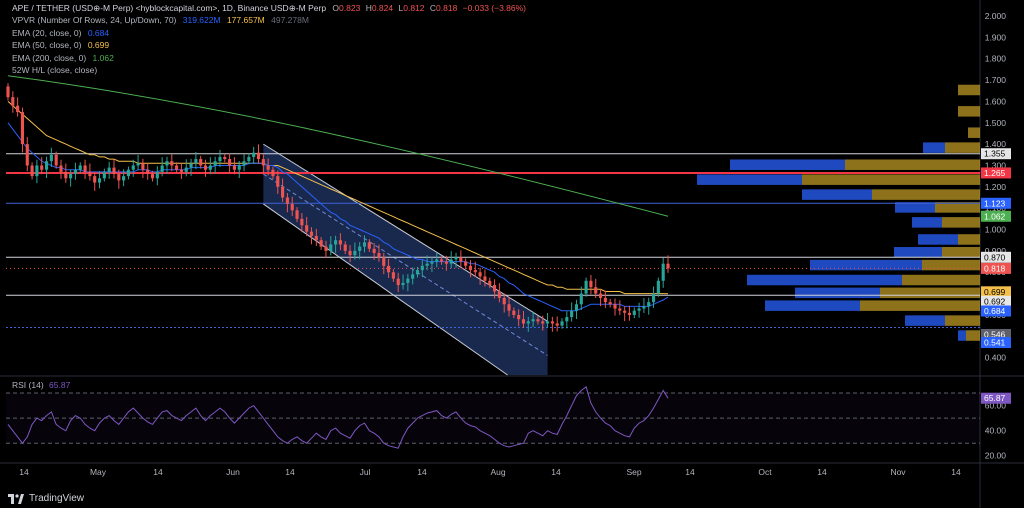  I want to click on ema20-label: EMA (20, close, 0), so click(47, 32).